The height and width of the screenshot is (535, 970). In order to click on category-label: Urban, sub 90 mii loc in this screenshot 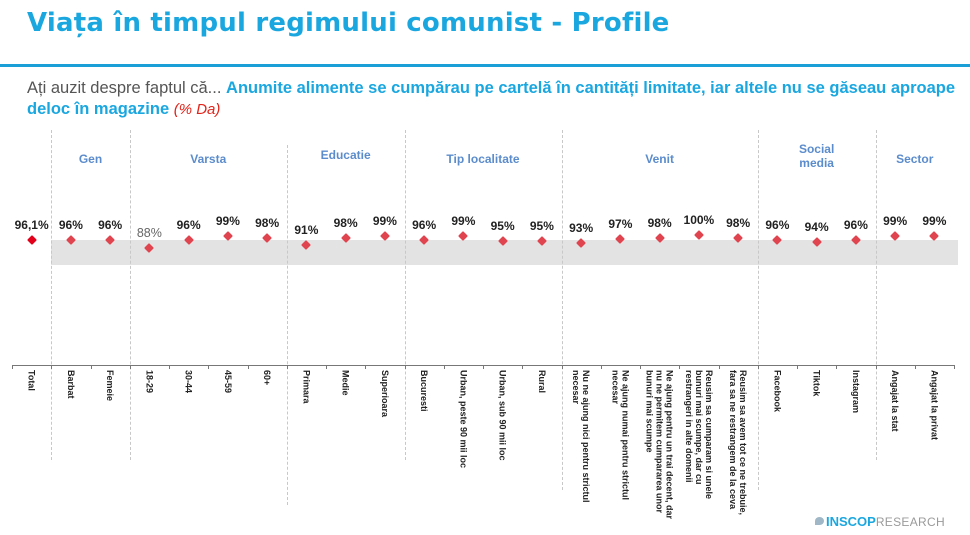, I will do `click(502, 415)`.